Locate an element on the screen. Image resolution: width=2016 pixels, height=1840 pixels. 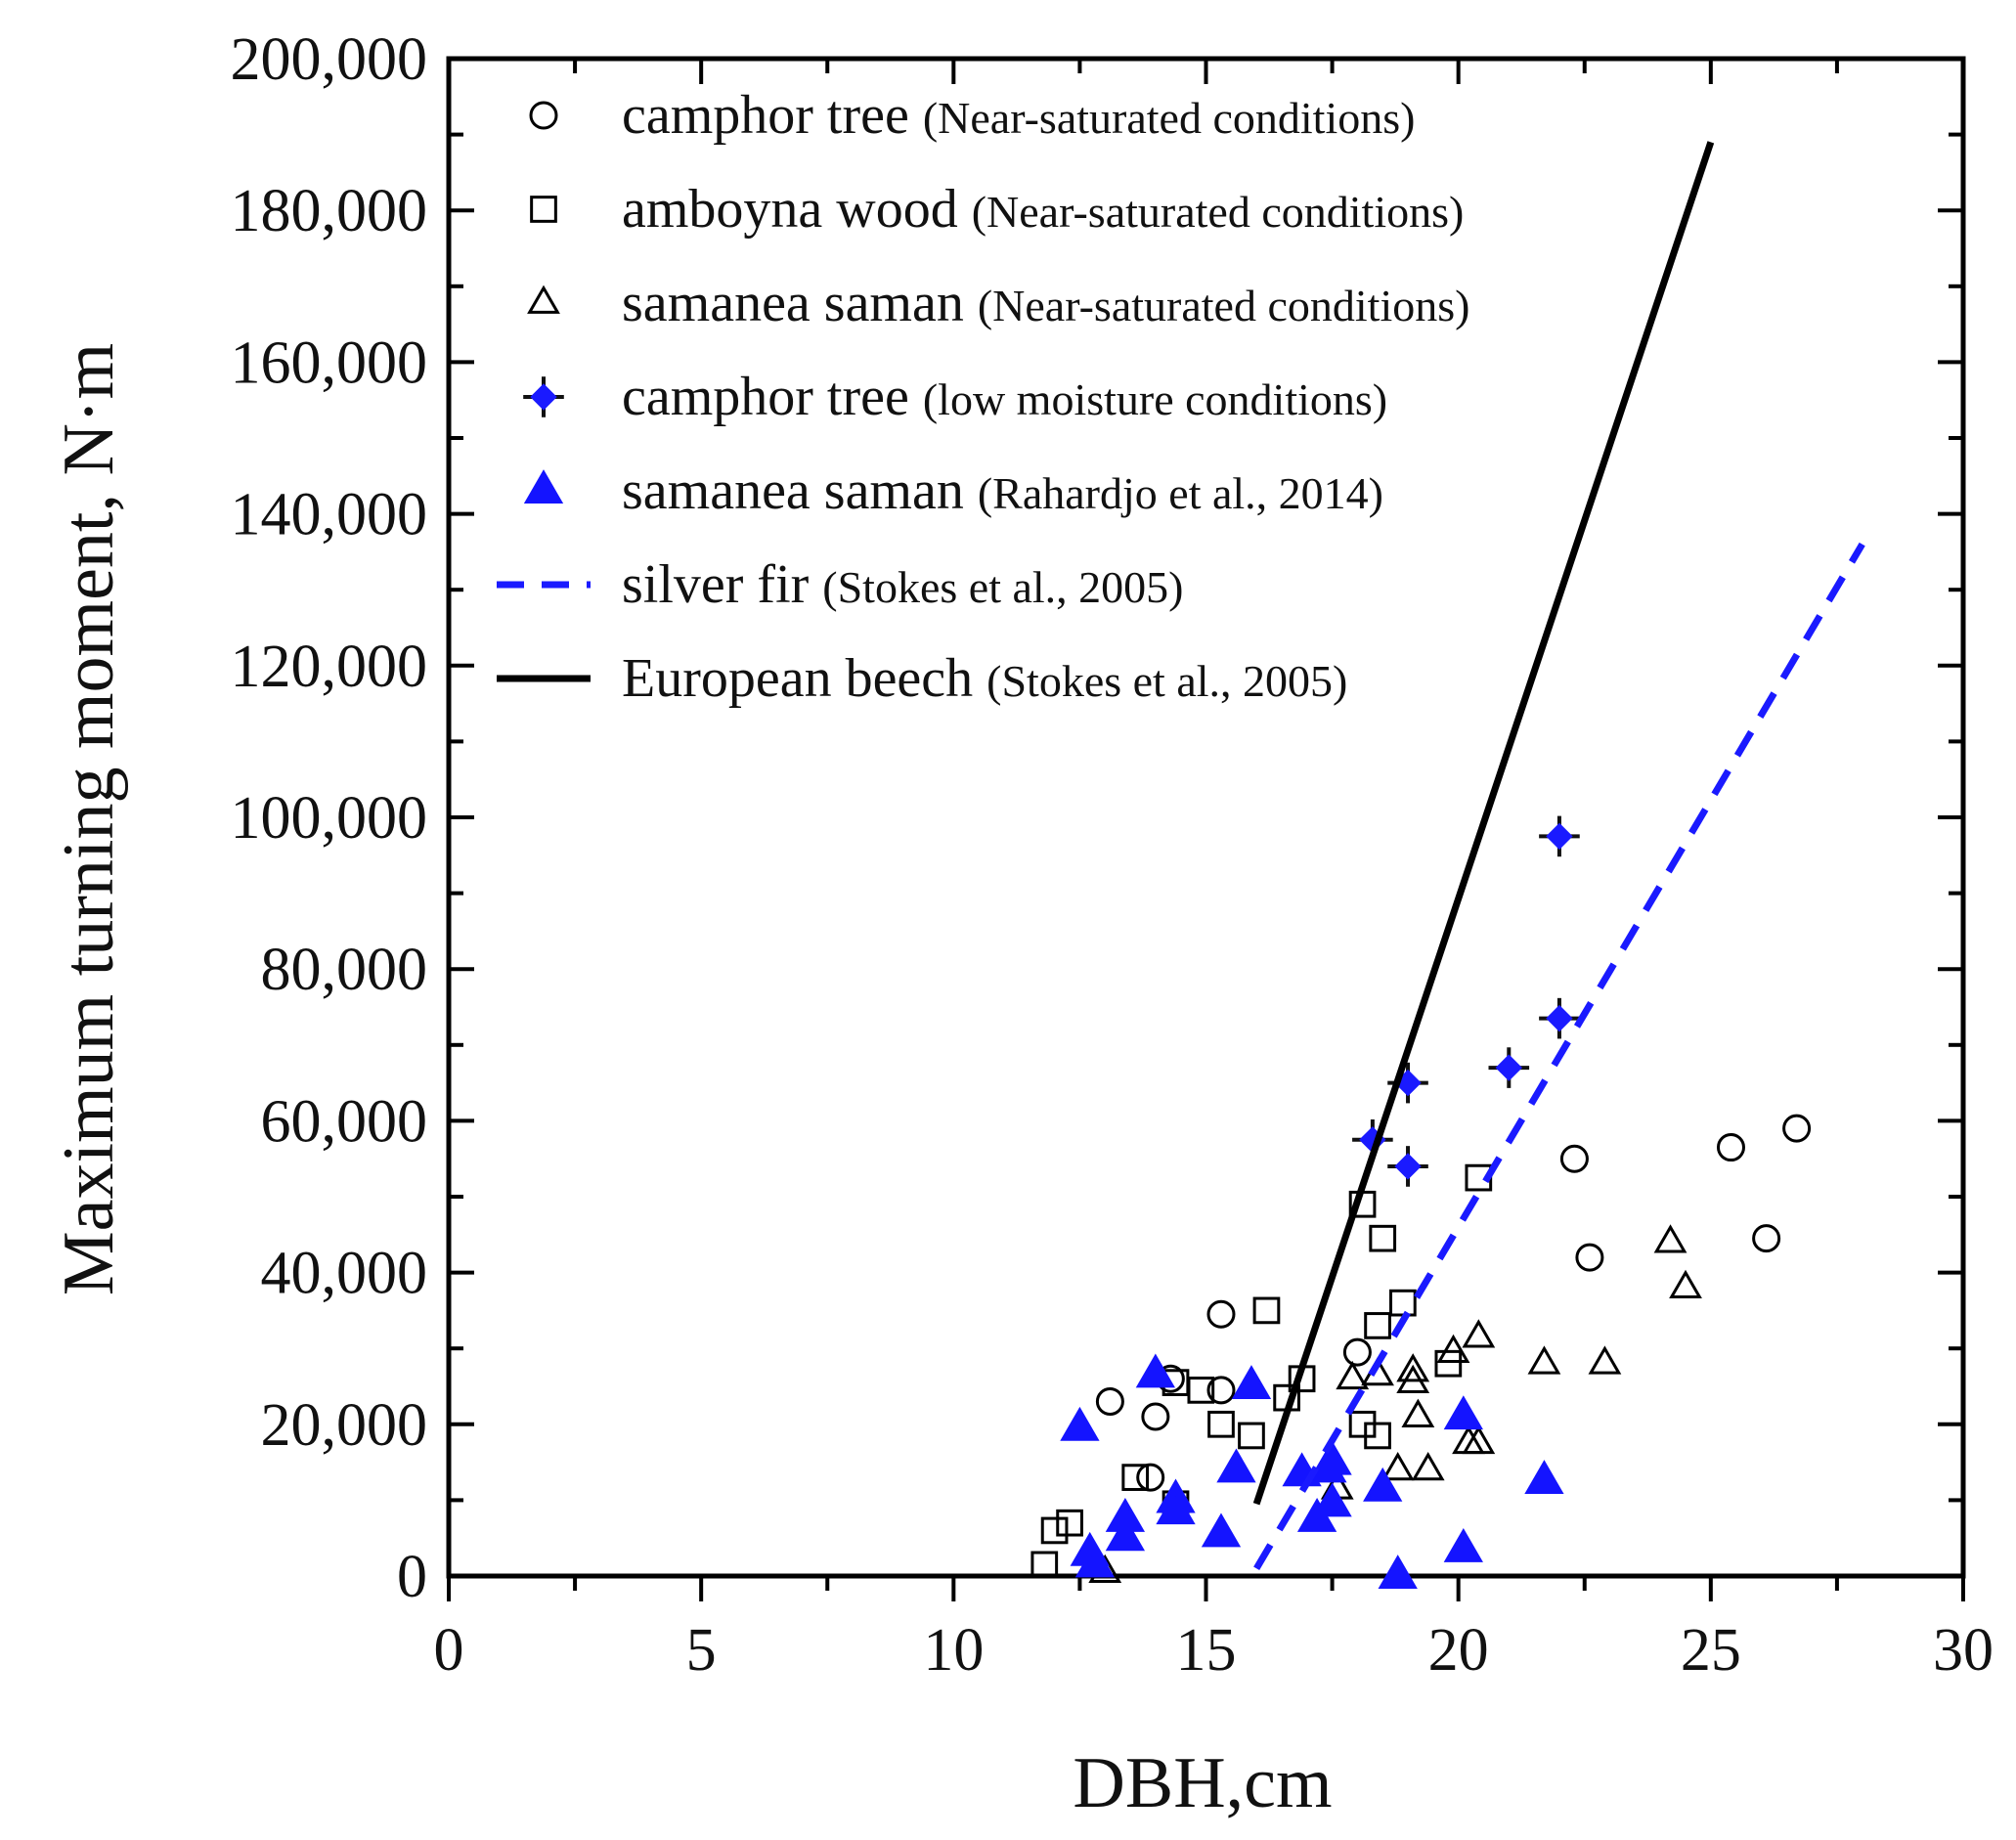
y-tick-label: 80,000 is located at coordinates (344, 970).